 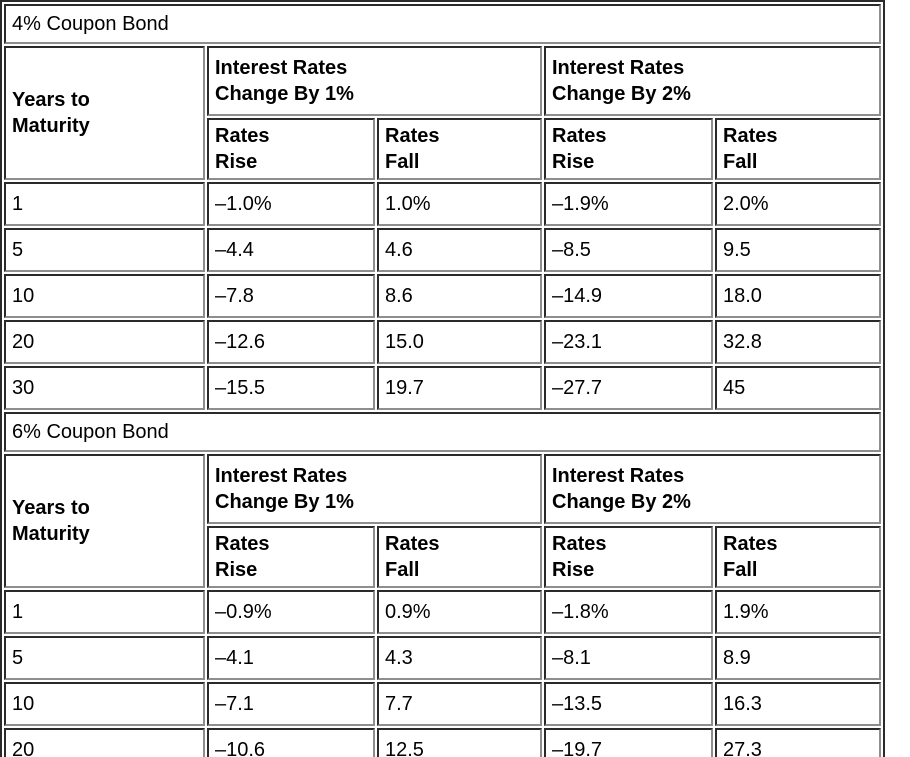 I want to click on table-row: 10 –7.8 8.6 –14.9 18.0, so click(x=443, y=296).